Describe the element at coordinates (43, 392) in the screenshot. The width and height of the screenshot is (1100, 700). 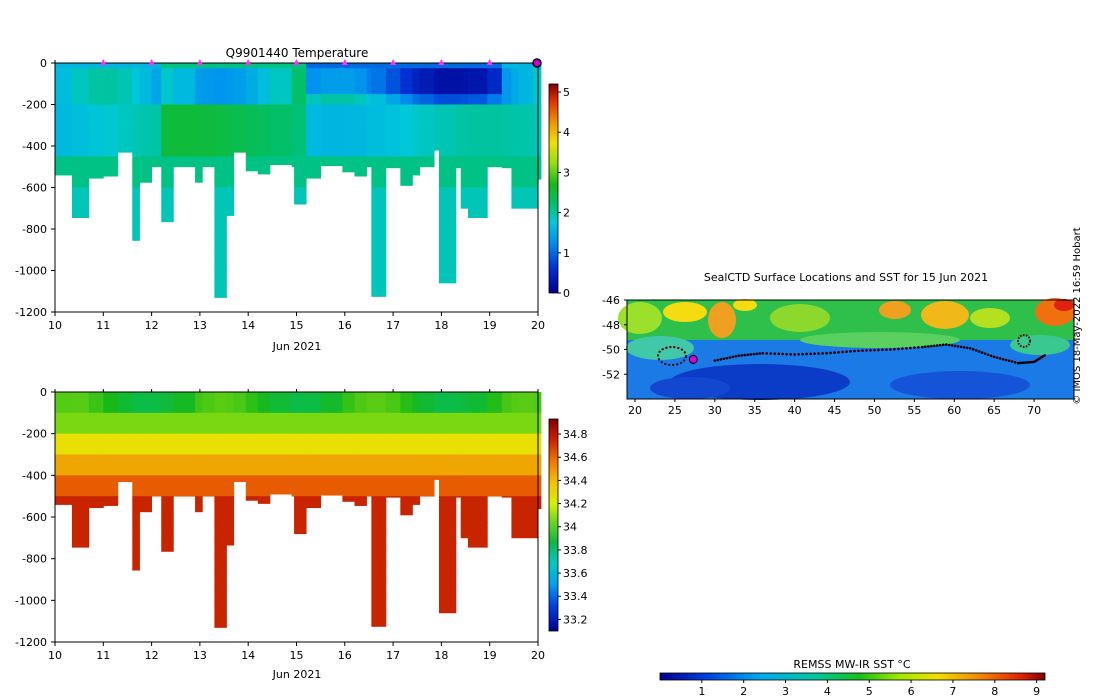
I see `salinity-y-tick-label: 0` at that location.